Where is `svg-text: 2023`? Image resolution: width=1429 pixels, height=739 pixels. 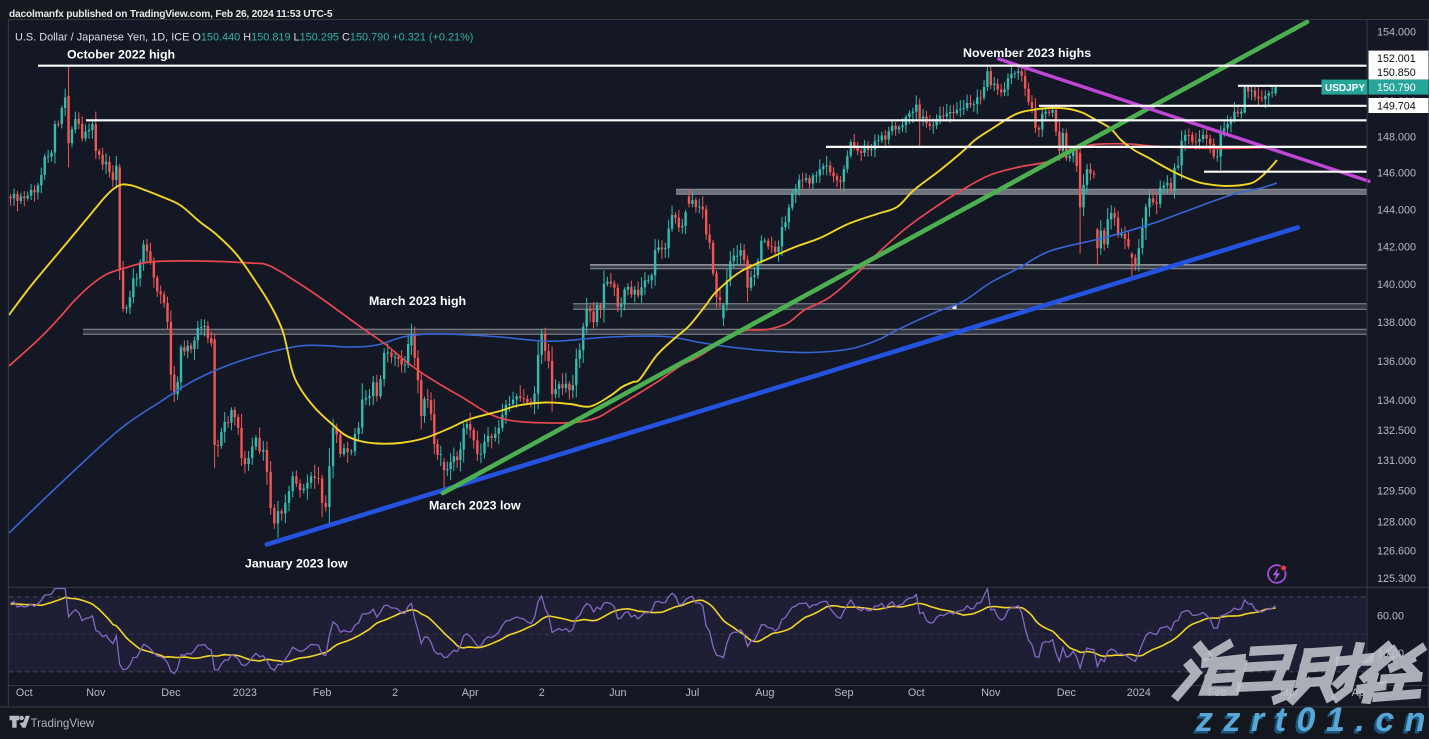 svg-text: 2023 is located at coordinates (245, 693).